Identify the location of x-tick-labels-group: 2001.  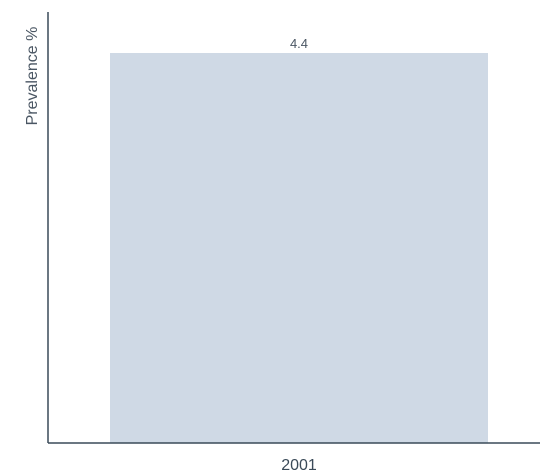
(299, 465).